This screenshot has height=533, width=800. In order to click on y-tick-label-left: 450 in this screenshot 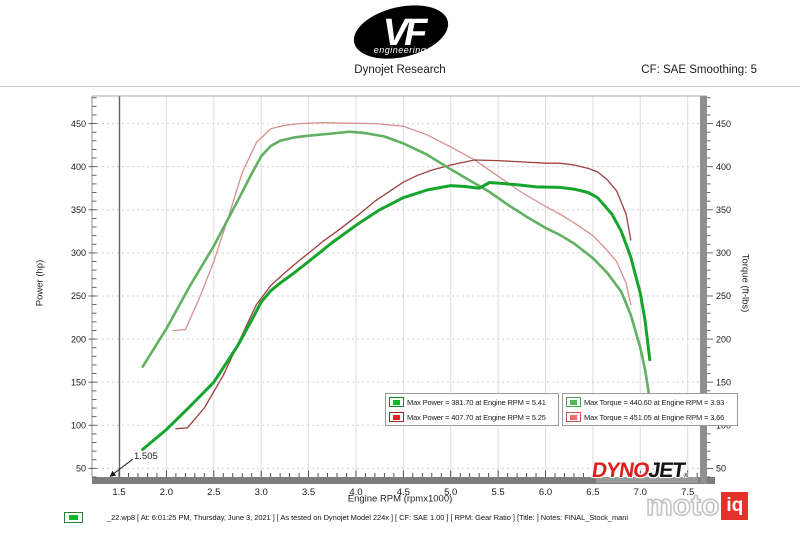, I will do `click(78, 124)`.